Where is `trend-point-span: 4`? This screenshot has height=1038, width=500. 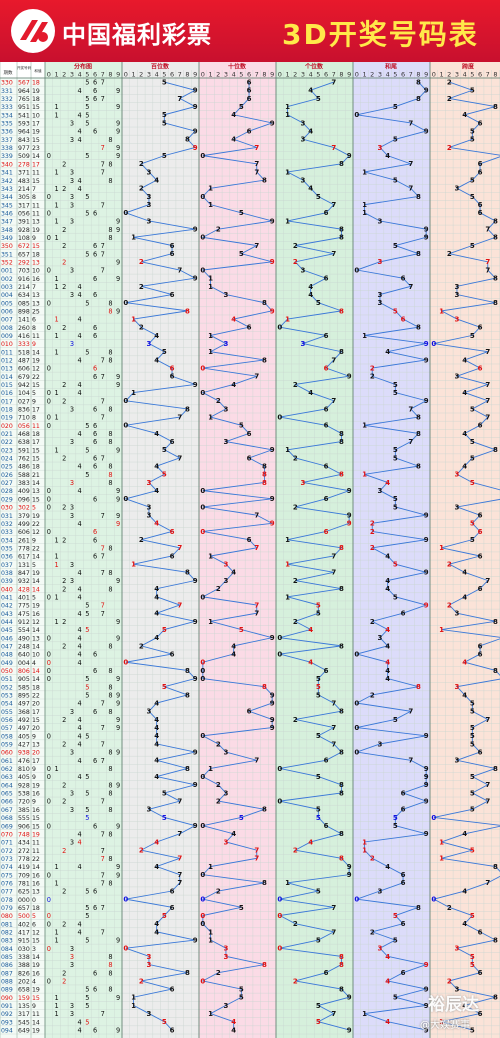
trend-point-span: 4 is located at coordinates (464, 115).